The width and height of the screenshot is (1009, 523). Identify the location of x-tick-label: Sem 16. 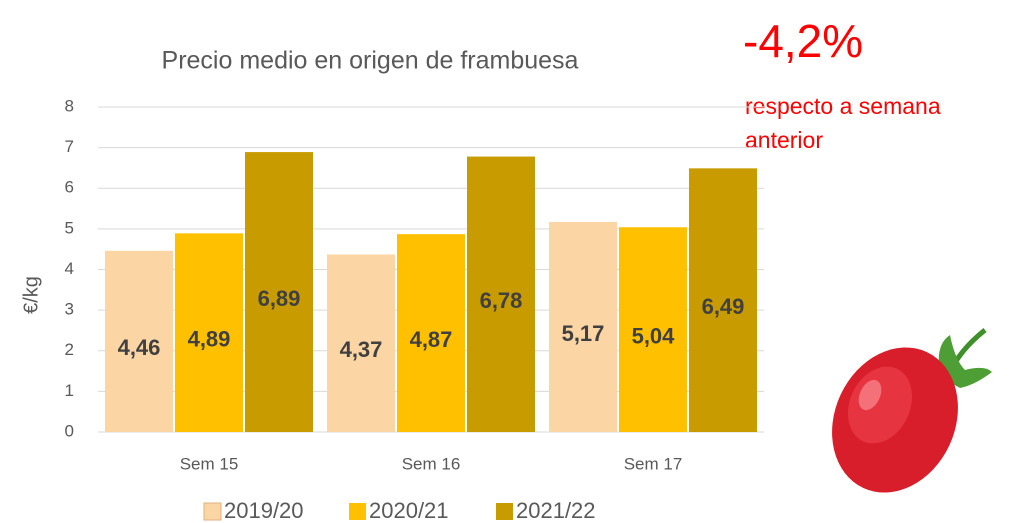
(431, 463).